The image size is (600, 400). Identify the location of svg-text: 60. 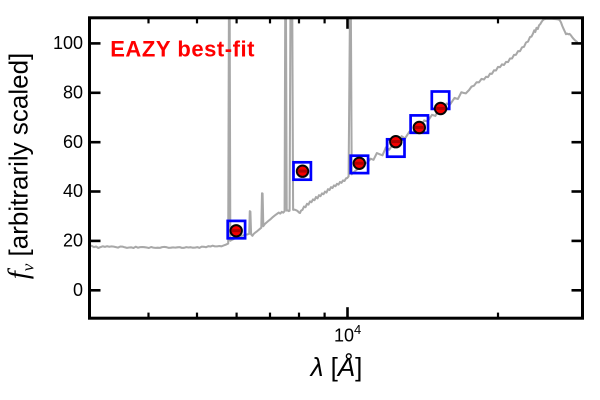
(73, 142).